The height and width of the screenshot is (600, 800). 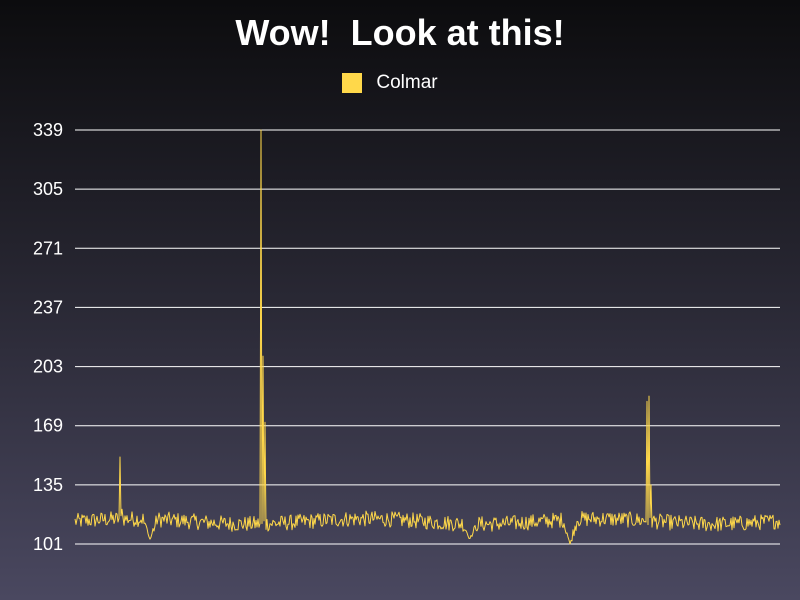 I want to click on y-tick-label: 339, so click(x=48, y=130).